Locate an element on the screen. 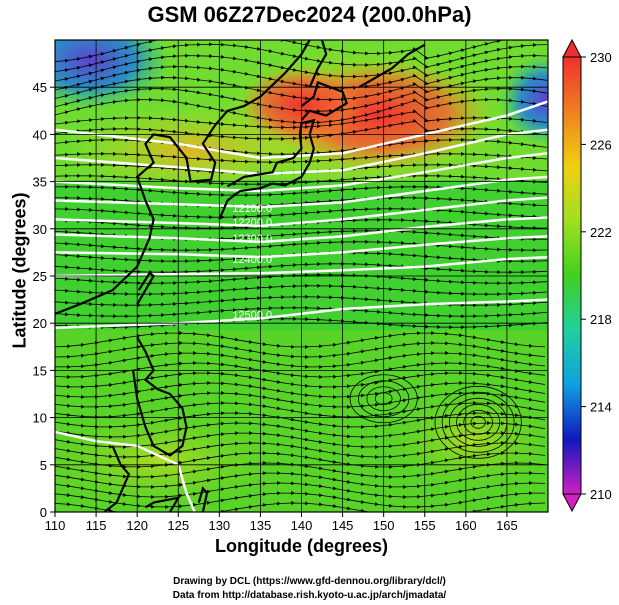 This screenshot has width=619, height=605. colorbar: 210 214 218 222 226 230 is located at coordinates (587, 275).